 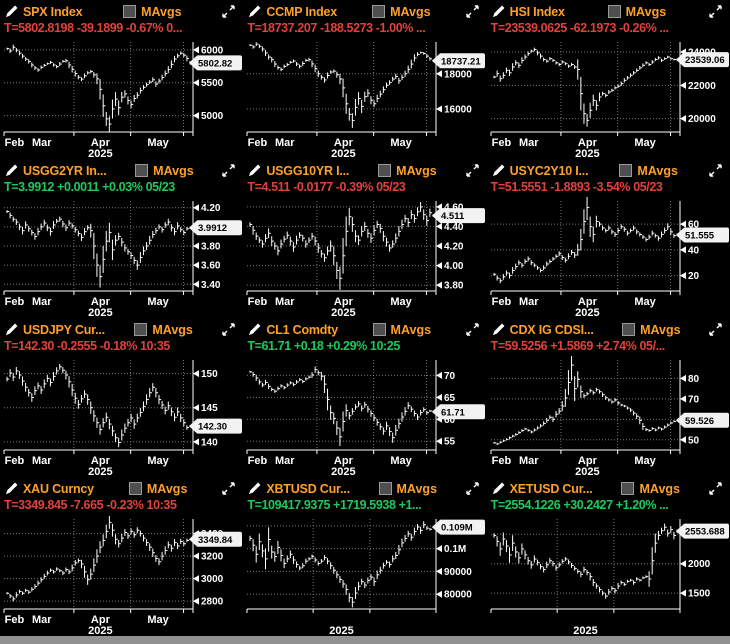 What do you see at coordinates (121, 169) in the screenshot?
I see `panel-header: USGG2YR In... MAvgs` at bounding box center [121, 169].